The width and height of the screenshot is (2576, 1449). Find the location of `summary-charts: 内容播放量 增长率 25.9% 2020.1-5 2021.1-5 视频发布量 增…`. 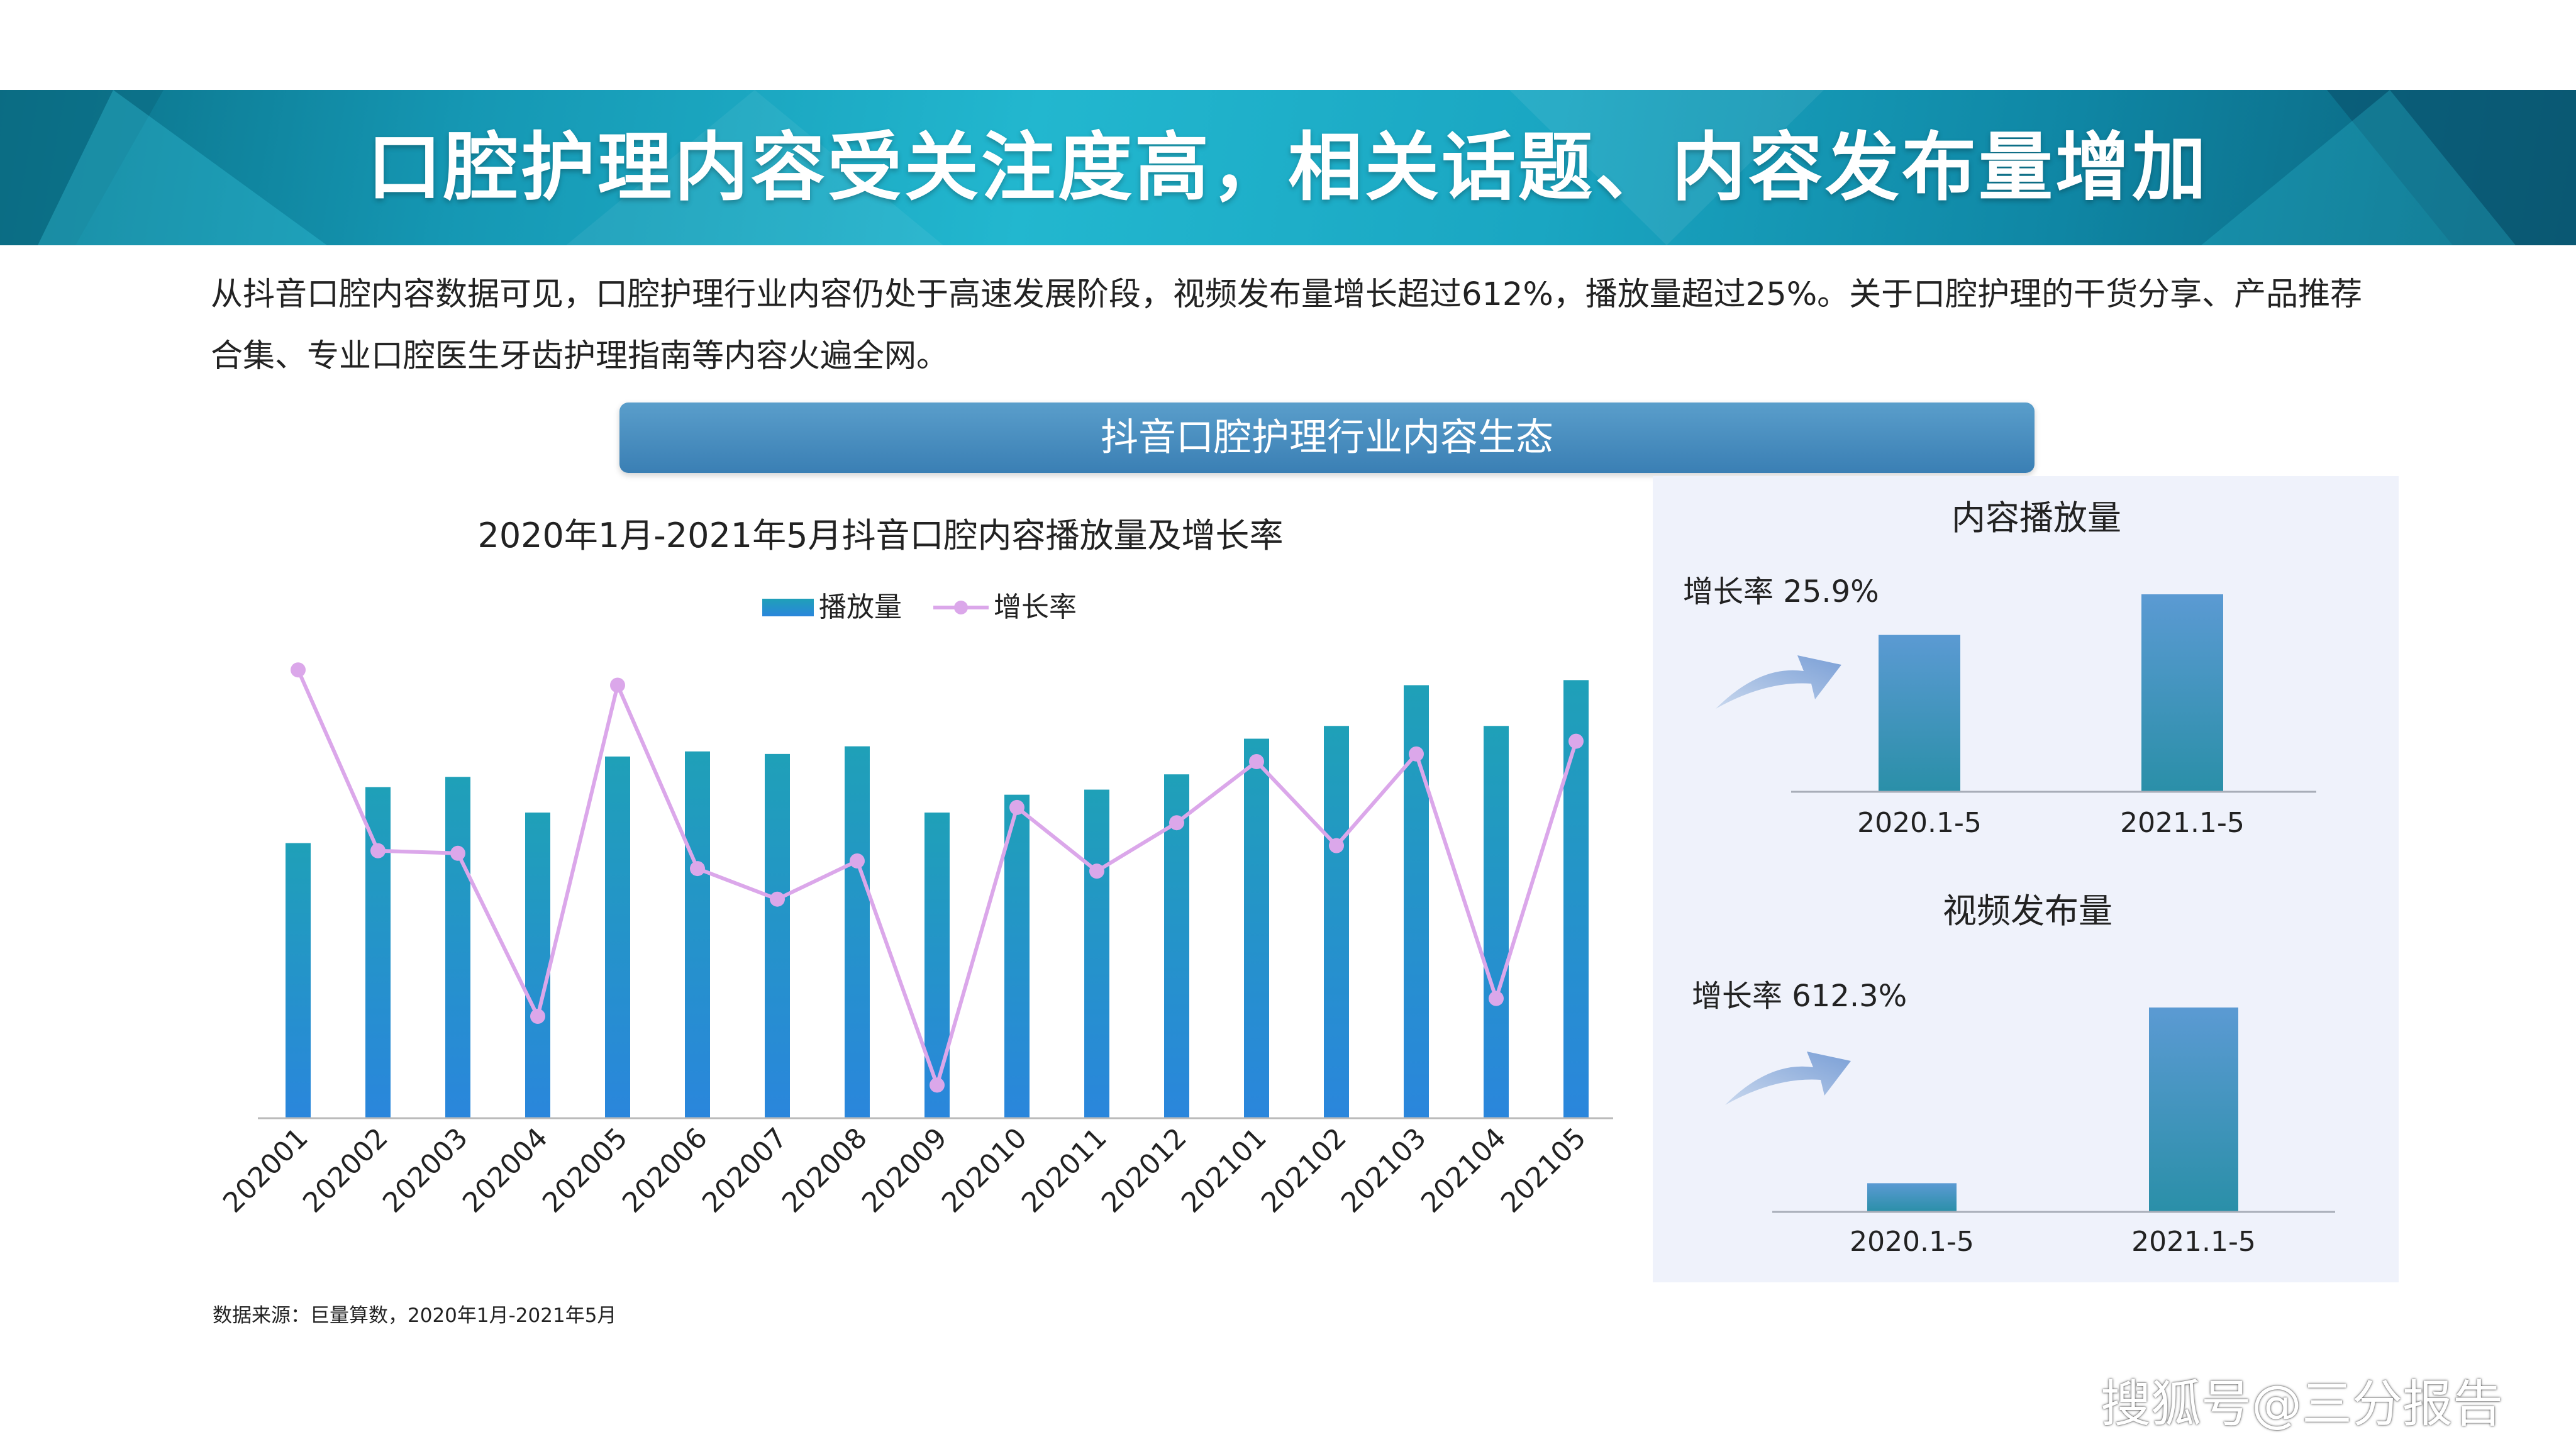

summary-charts: 内容播放量 增长率 25.9% 2020.1-5 2021.1-5 视频发布量 增… is located at coordinates (2009, 878).